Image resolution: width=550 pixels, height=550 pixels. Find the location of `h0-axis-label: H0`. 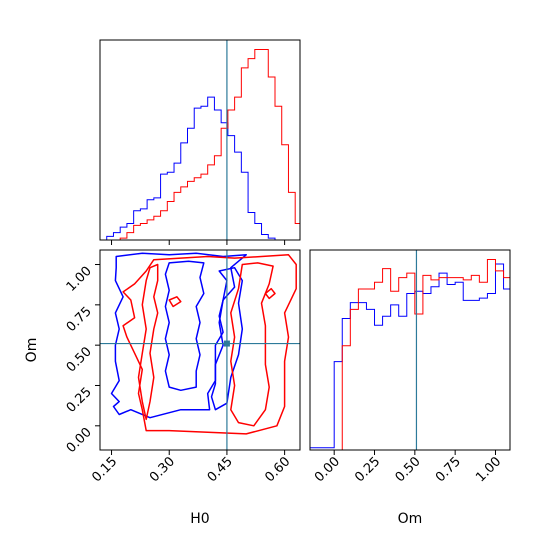

h0-axis-label: H0 is located at coordinates (199, 519).